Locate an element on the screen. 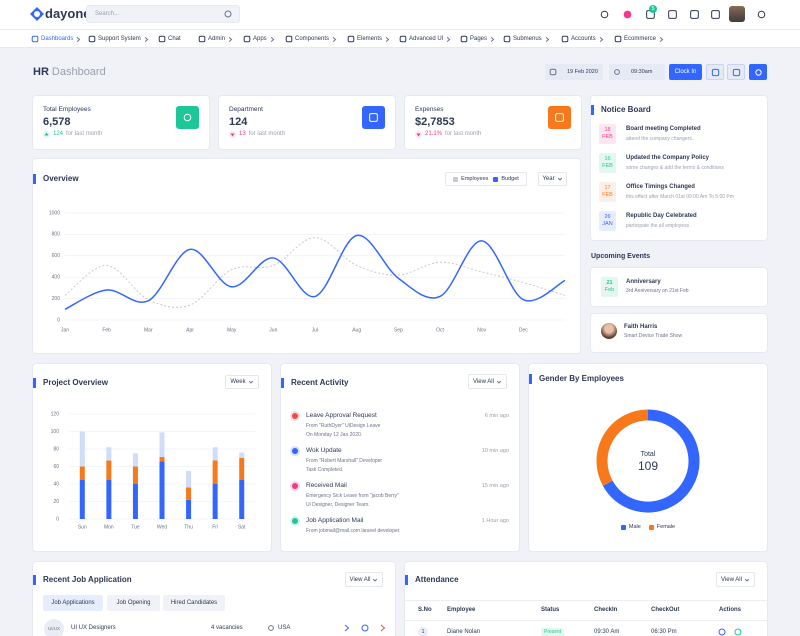  event-text: 3rd Anniversary on 21st Feb is located at coordinates (657, 291).